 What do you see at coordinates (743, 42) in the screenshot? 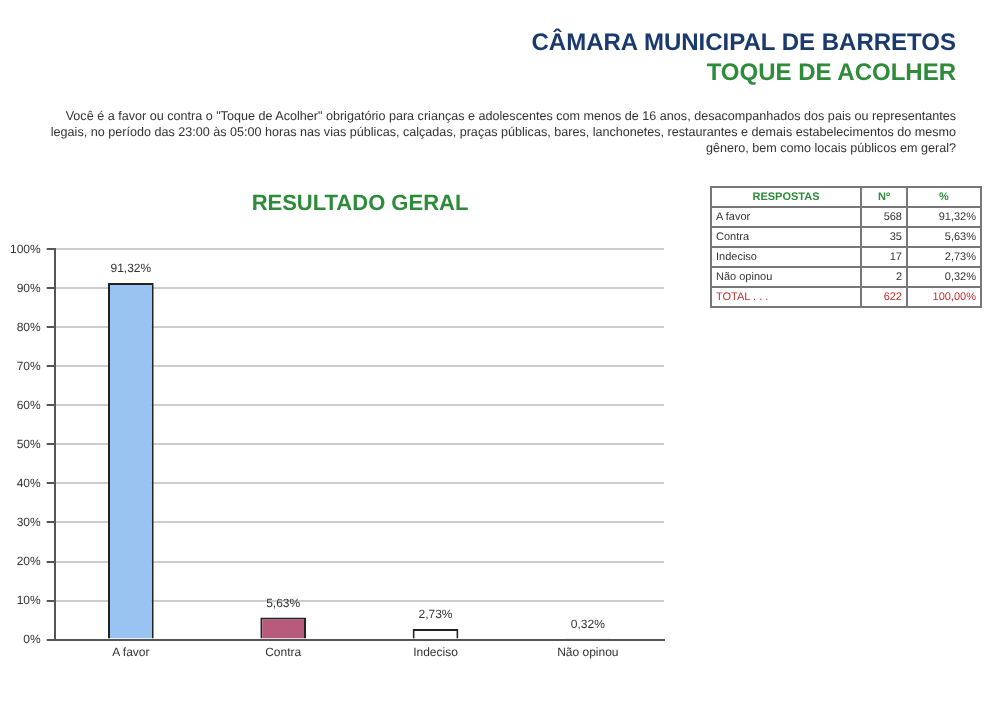
I see `text: CÂMARA MUNICIPAL DE BARRETOS` at bounding box center [743, 42].